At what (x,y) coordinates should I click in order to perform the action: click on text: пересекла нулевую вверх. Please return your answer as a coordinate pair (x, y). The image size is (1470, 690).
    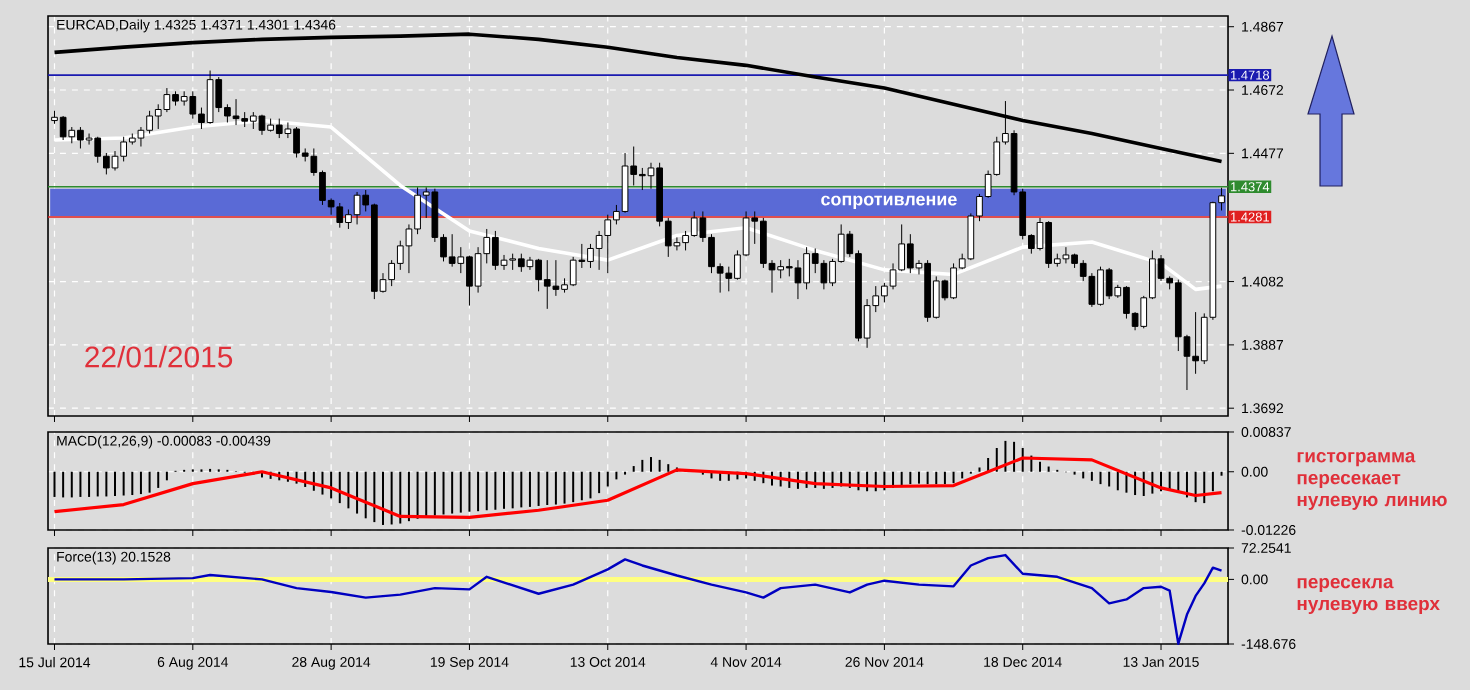
    Looking at the image, I should click on (1368, 596).